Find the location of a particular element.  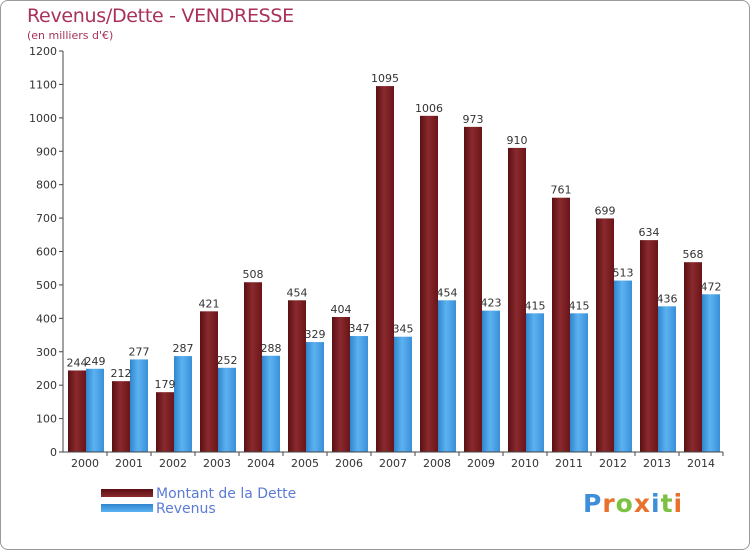

y-tick-label: 100 is located at coordinates (46, 419).